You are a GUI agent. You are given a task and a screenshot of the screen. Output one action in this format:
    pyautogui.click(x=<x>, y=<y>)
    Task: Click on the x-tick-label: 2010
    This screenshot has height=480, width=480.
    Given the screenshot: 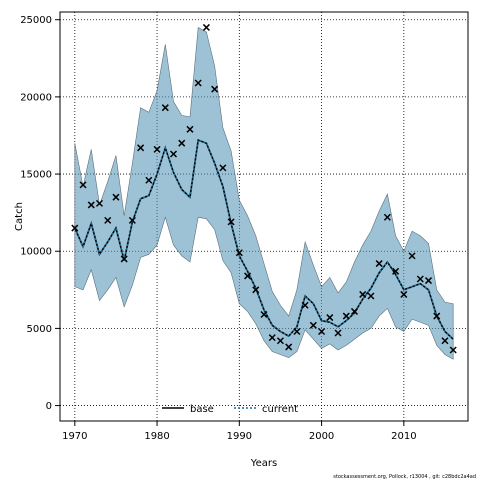 What is the action you would take?
    pyautogui.click(x=403, y=436)
    